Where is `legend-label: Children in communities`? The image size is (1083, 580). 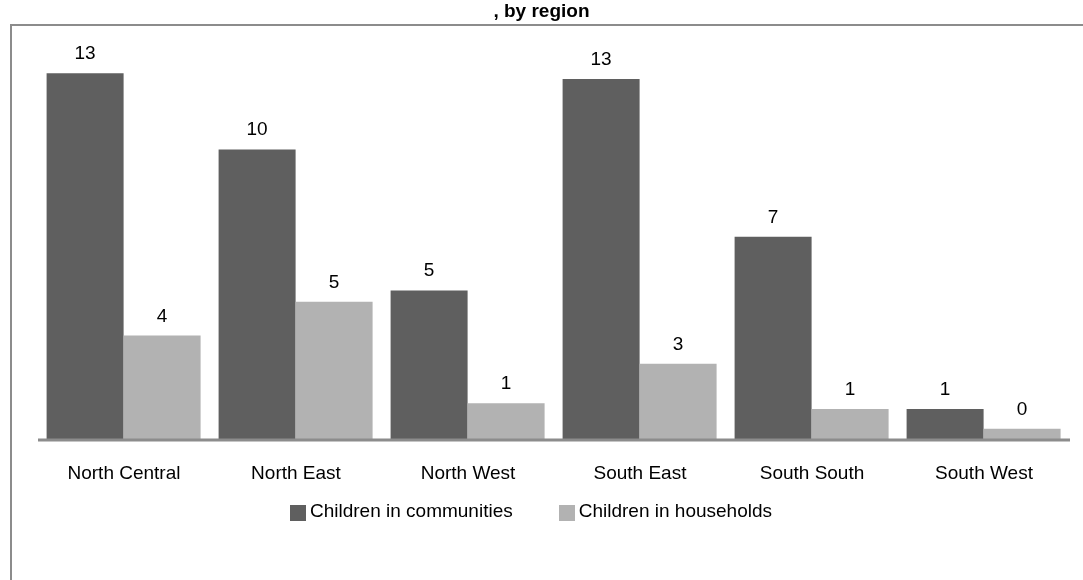
legend-label: Children in communities is located at coordinates (411, 510).